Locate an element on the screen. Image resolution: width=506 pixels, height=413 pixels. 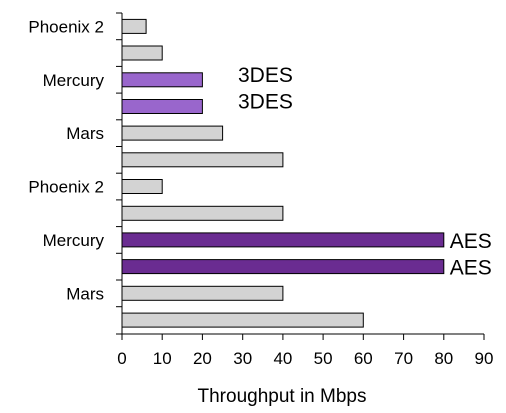
x-tick-label: 40 is located at coordinates (282, 358).